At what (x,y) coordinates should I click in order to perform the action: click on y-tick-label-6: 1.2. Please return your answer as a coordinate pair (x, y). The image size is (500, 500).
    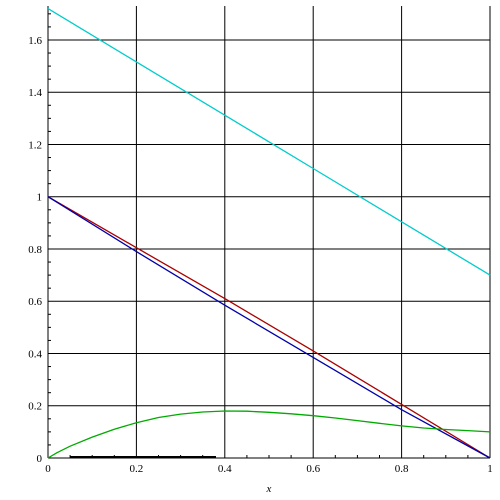
    Looking at the image, I should click on (35, 145).